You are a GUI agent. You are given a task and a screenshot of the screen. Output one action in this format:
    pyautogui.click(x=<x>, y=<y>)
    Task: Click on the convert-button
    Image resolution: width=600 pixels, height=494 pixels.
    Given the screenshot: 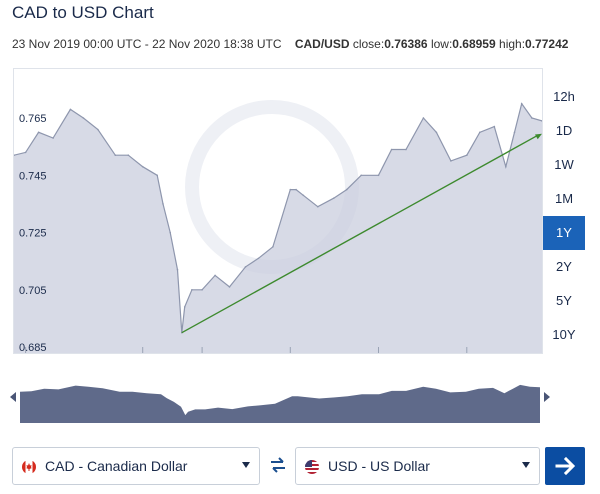 What is the action you would take?
    pyautogui.click(x=565, y=466)
    